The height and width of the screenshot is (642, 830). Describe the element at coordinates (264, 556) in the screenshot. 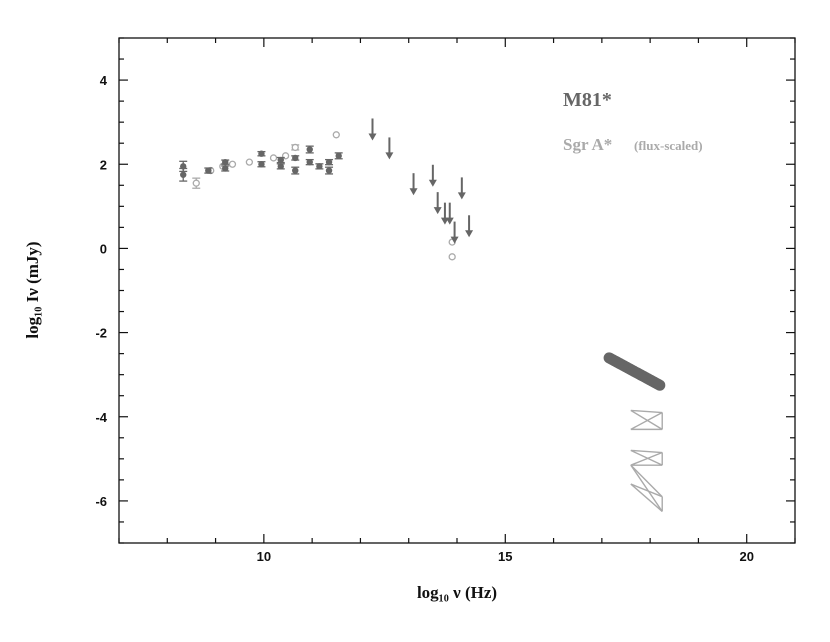

I see `x-tick-label: 10` at that location.